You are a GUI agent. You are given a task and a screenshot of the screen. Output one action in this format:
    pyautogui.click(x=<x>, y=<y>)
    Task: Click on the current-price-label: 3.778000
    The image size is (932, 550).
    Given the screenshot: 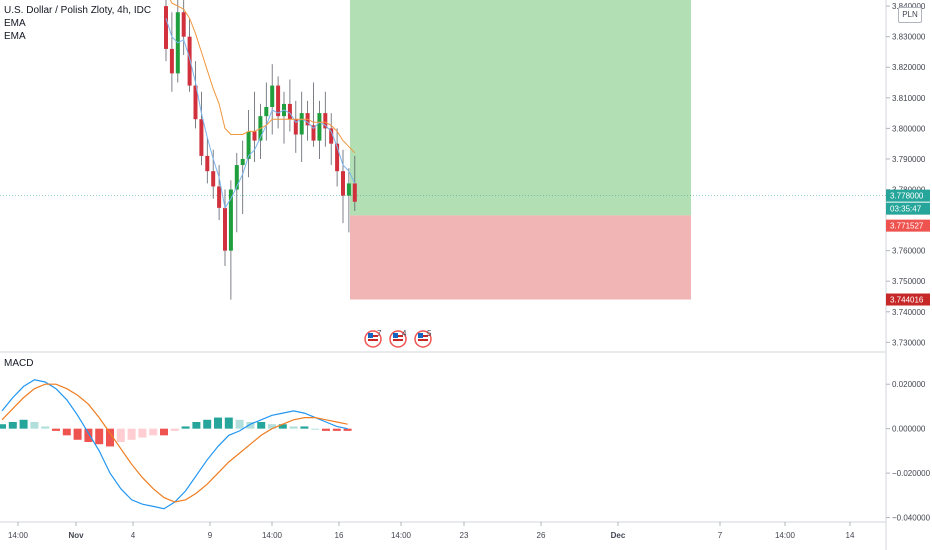 What is the action you would take?
    pyautogui.click(x=908, y=195)
    